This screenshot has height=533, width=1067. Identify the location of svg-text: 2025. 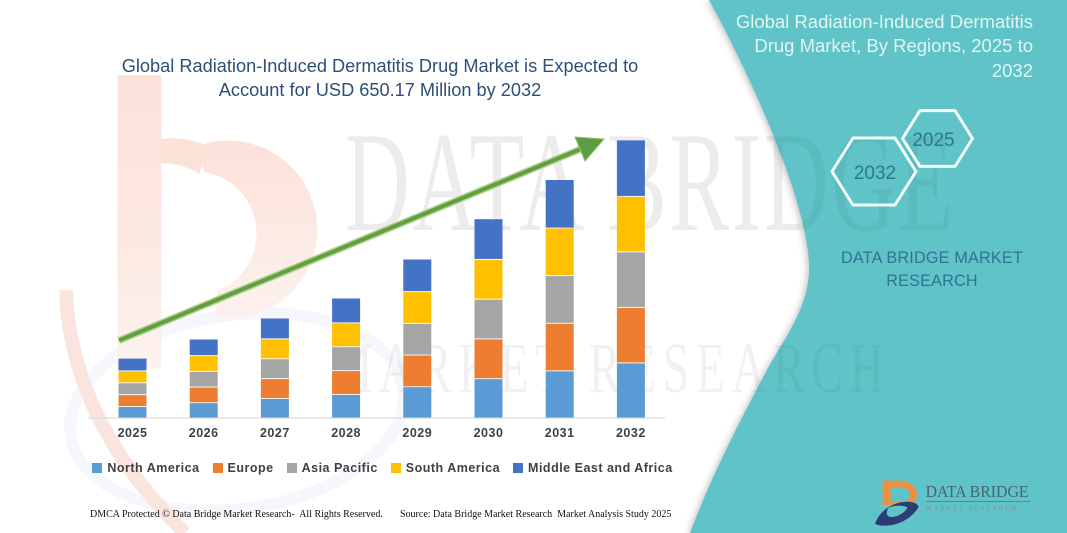
(933, 140).